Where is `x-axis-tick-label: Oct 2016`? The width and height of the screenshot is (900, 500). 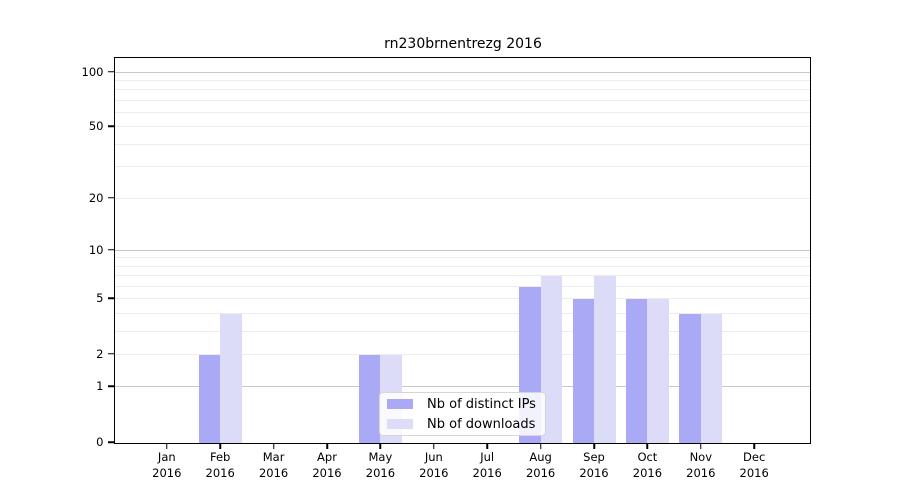
x-axis-tick-label: Oct 2016 is located at coordinates (647, 465).